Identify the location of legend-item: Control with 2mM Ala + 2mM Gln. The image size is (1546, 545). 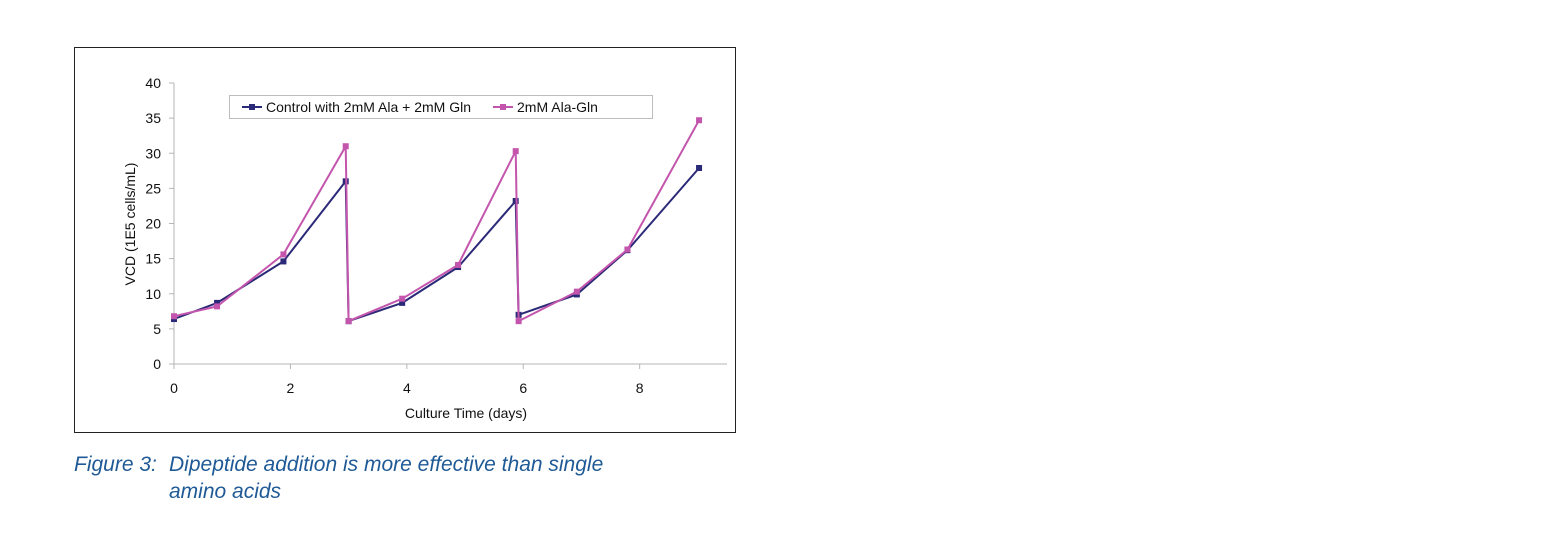
(356, 107).